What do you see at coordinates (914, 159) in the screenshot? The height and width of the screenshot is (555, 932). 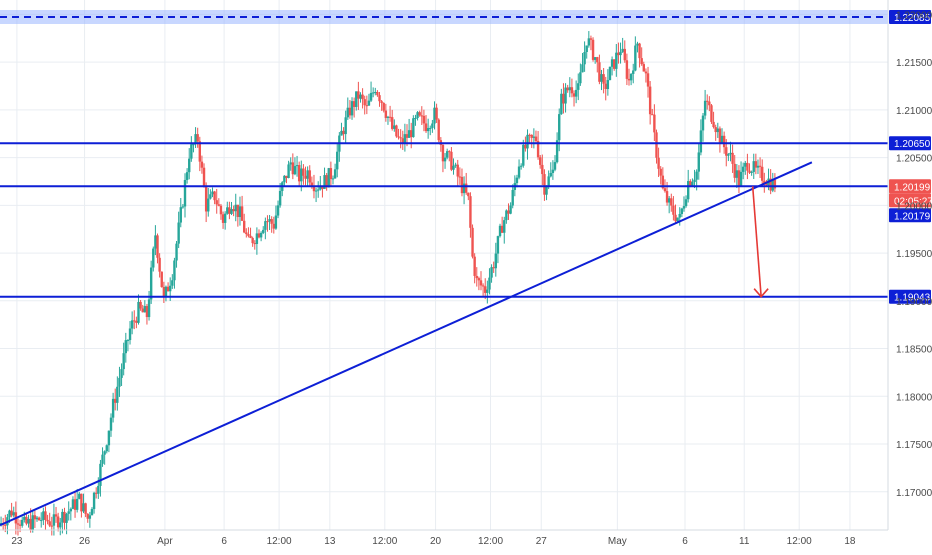 I see `y-tick-label: 1.20500` at bounding box center [914, 159].